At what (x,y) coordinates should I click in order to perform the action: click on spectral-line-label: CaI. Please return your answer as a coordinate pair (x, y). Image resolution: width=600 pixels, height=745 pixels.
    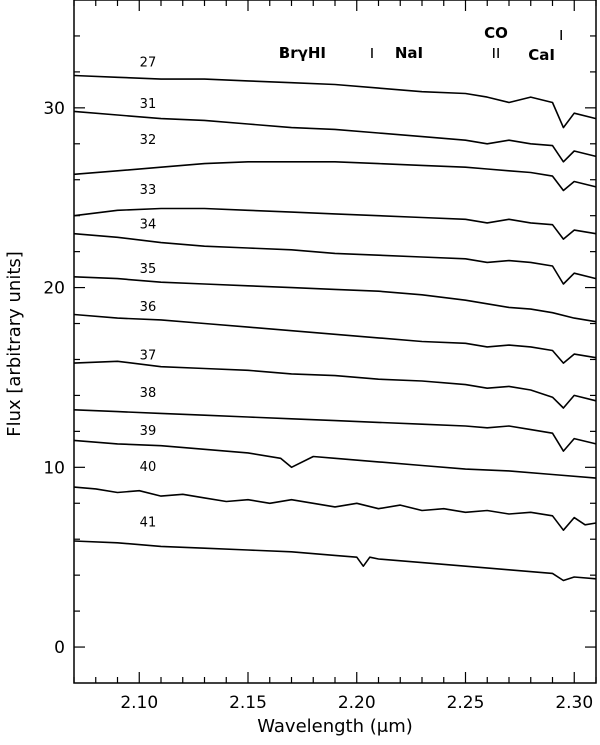
    Looking at the image, I should click on (541, 55).